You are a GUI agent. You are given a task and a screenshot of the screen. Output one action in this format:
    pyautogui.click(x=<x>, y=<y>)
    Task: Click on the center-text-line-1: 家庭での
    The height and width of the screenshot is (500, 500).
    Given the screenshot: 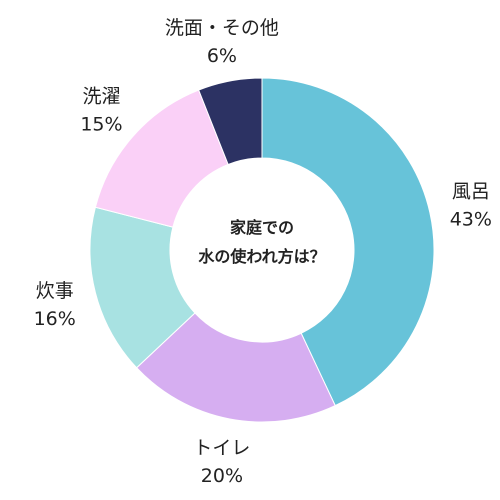 What is the action you would take?
    pyautogui.click(x=262, y=227)
    